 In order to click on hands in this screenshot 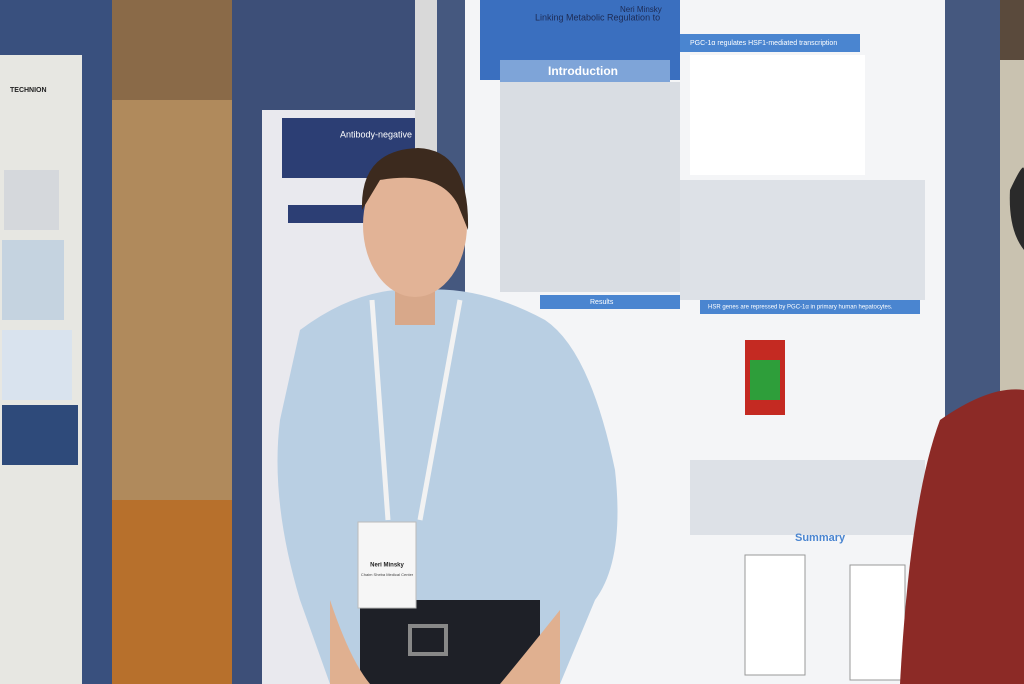, I will do `click(445, 642)`.